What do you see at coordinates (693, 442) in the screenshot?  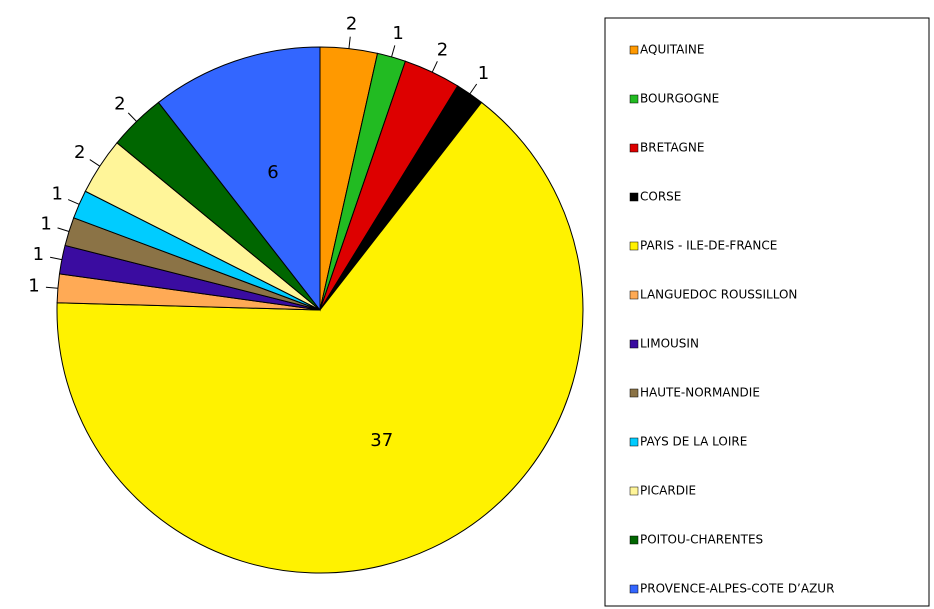 I see `legend-label: PAYS DE LA LOIRE` at bounding box center [693, 442].